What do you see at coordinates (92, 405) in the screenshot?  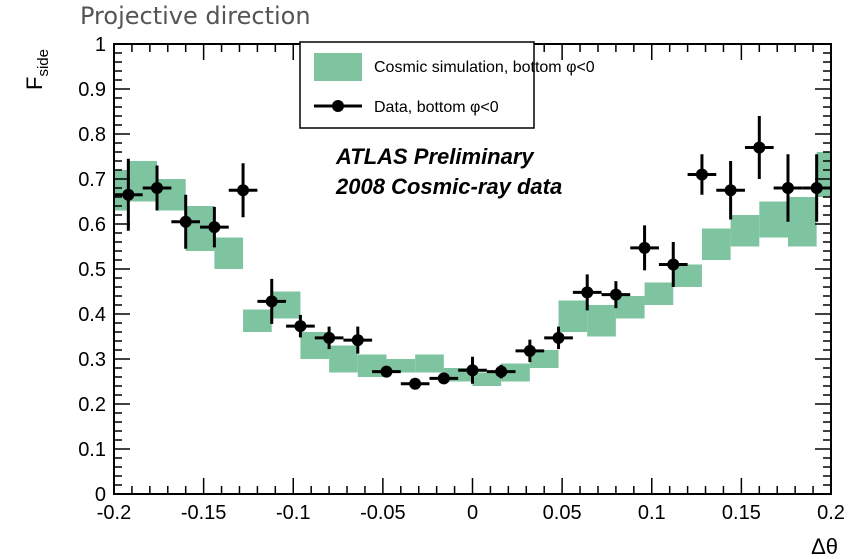 I see `y-tick-label-2: 0.2` at bounding box center [92, 405].